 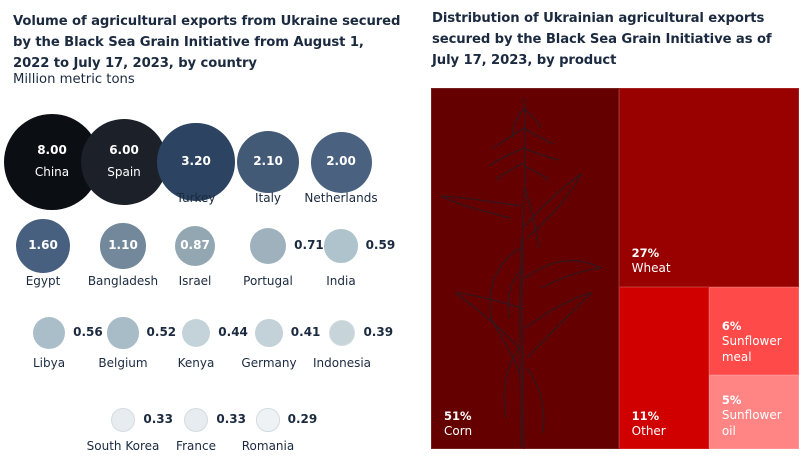 I want to click on treemap-percent-label: 5%, so click(x=731, y=400).